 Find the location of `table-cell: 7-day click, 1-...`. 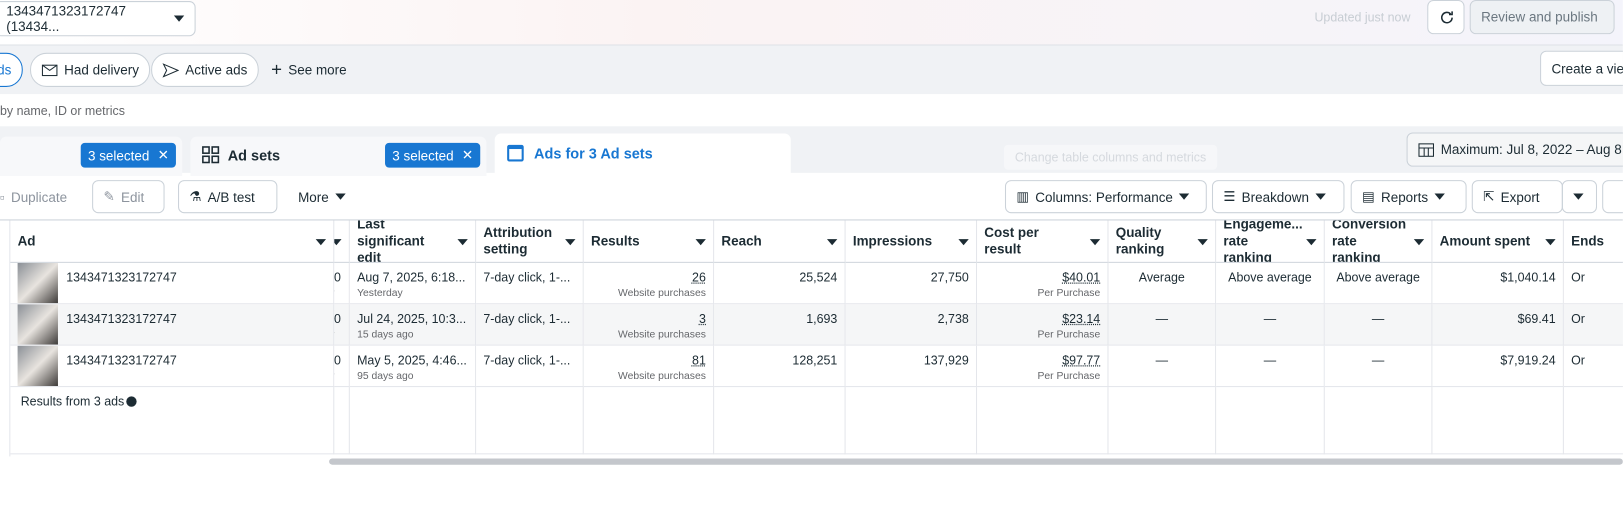

table-cell: 7-day click, 1-... is located at coordinates (530, 283).